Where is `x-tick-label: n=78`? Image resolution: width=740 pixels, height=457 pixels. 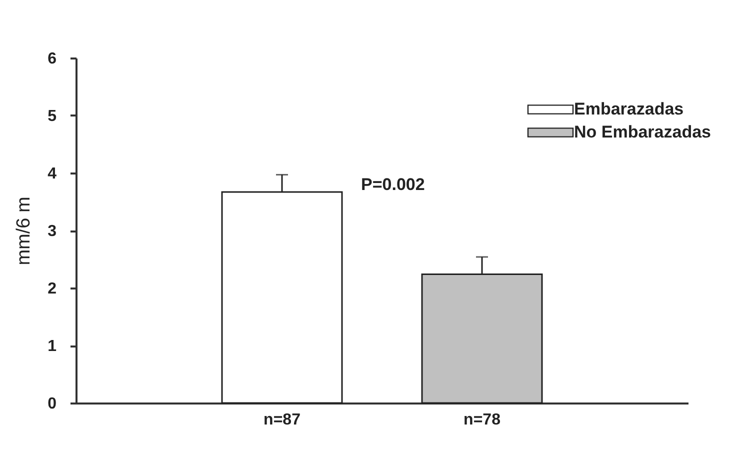 x-tick-label: n=78 is located at coordinates (482, 420).